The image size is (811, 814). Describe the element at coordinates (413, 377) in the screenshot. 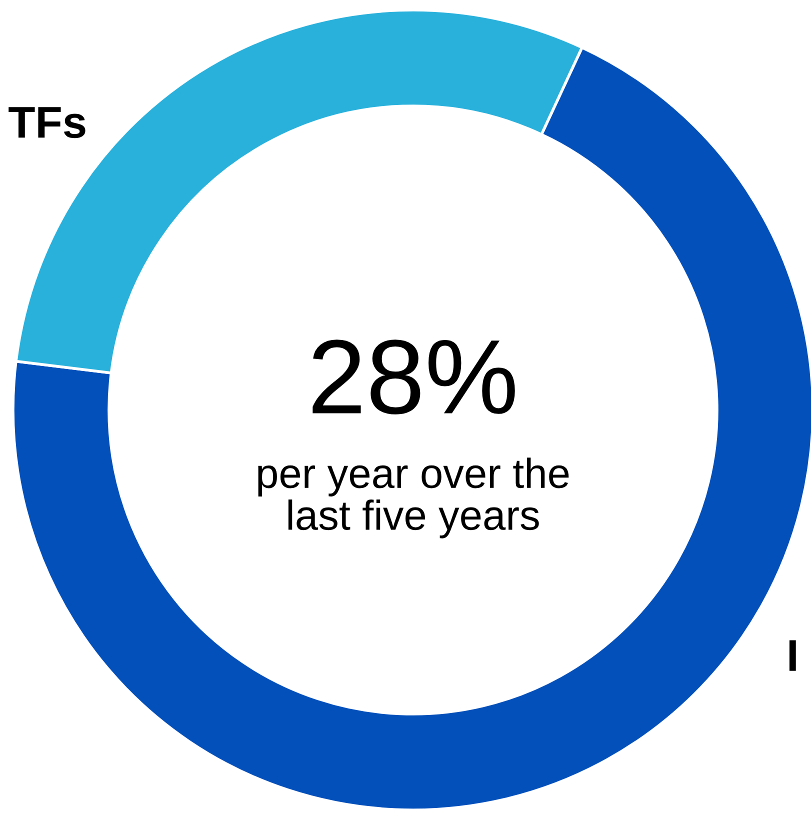

I see `text: 28%` at that location.